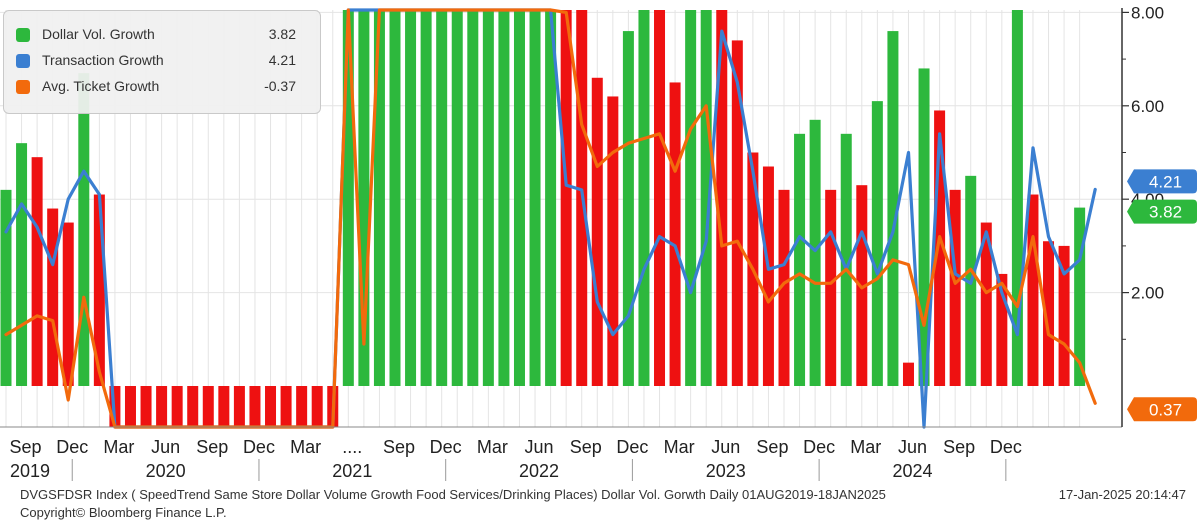  Describe the element at coordinates (23, 87) in the screenshot. I see `legend-swatch-orange` at that location.